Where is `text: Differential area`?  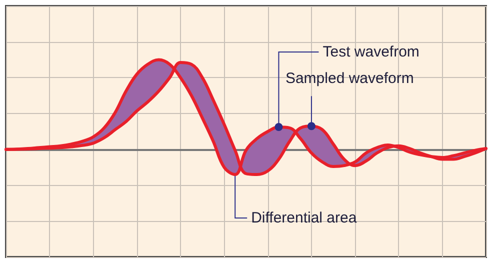 text: Differential area is located at coordinates (304, 218).